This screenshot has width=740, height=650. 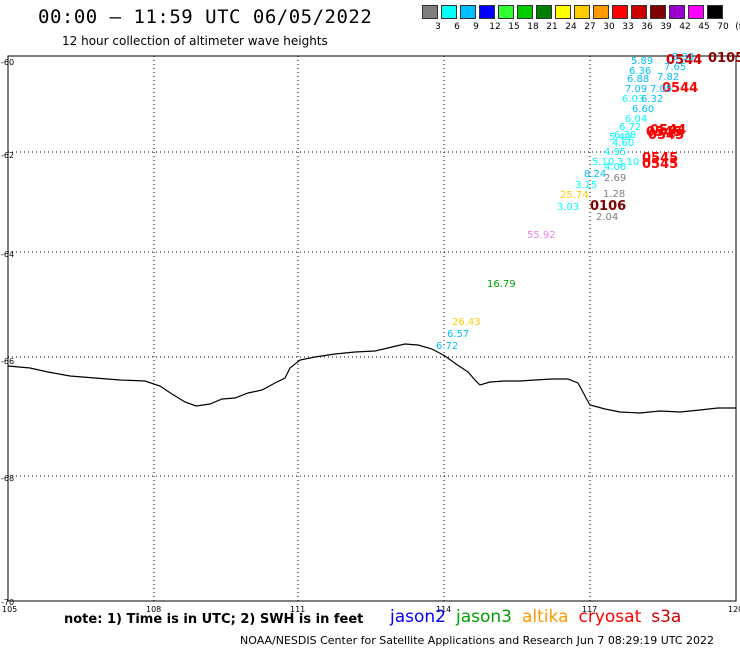 I want to click on wave-height-label: 4.06, so click(x=615, y=167).